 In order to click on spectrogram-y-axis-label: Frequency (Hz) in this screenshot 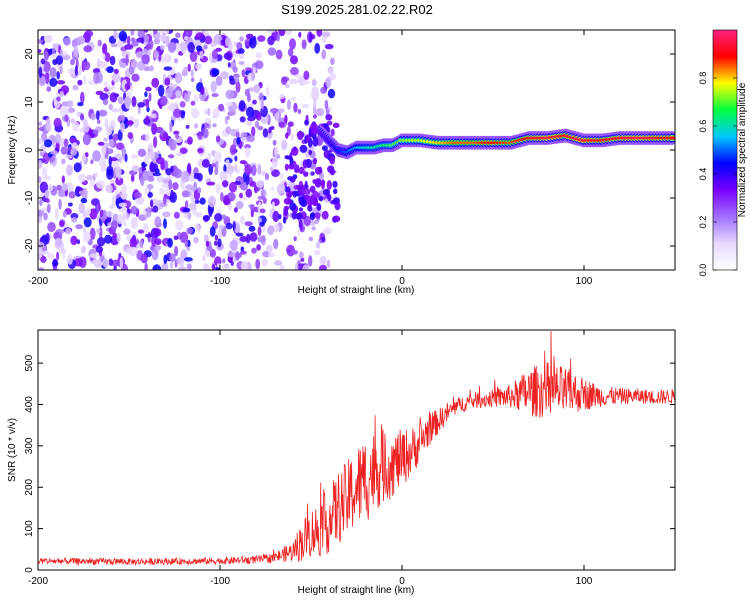, I will do `click(12, 150)`.